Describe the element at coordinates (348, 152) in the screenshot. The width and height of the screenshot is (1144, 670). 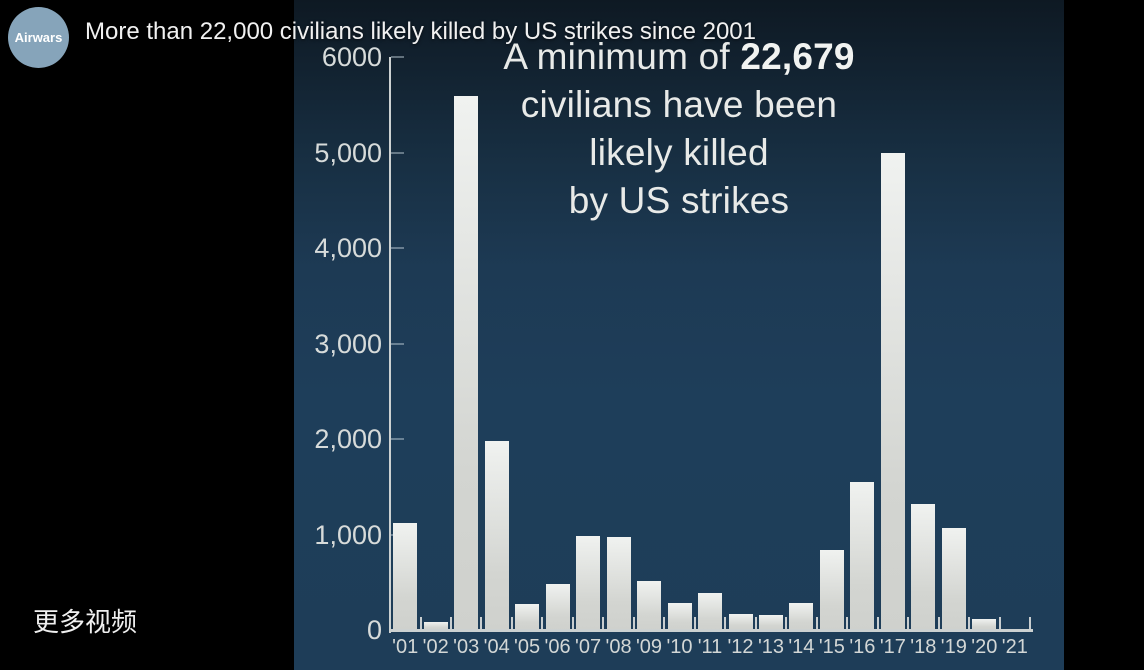
I see `y-axis-label: 5,000` at that location.